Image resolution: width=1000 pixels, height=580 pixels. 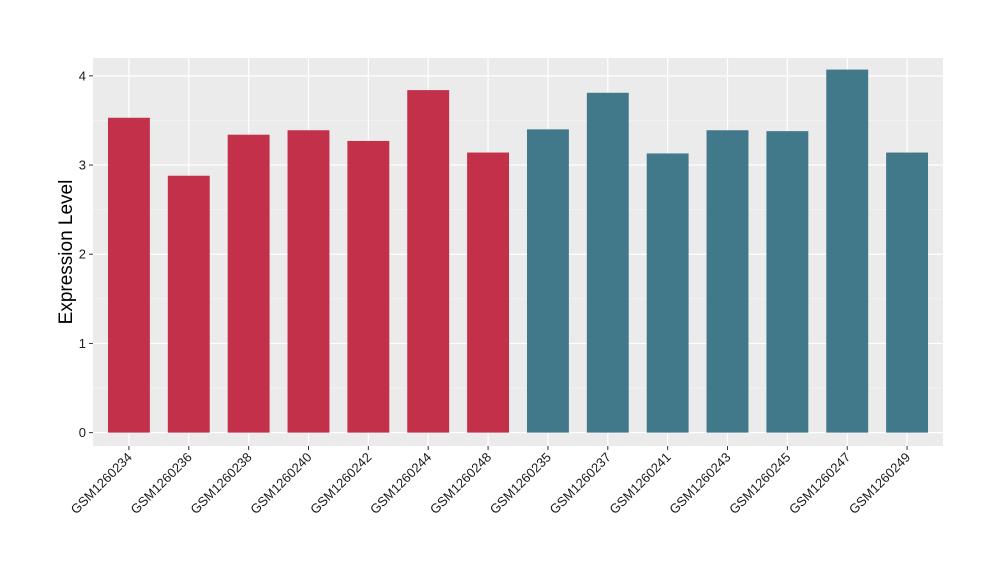 What do you see at coordinates (128, 275) in the screenshot?
I see `bar-GSM1260234` at bounding box center [128, 275].